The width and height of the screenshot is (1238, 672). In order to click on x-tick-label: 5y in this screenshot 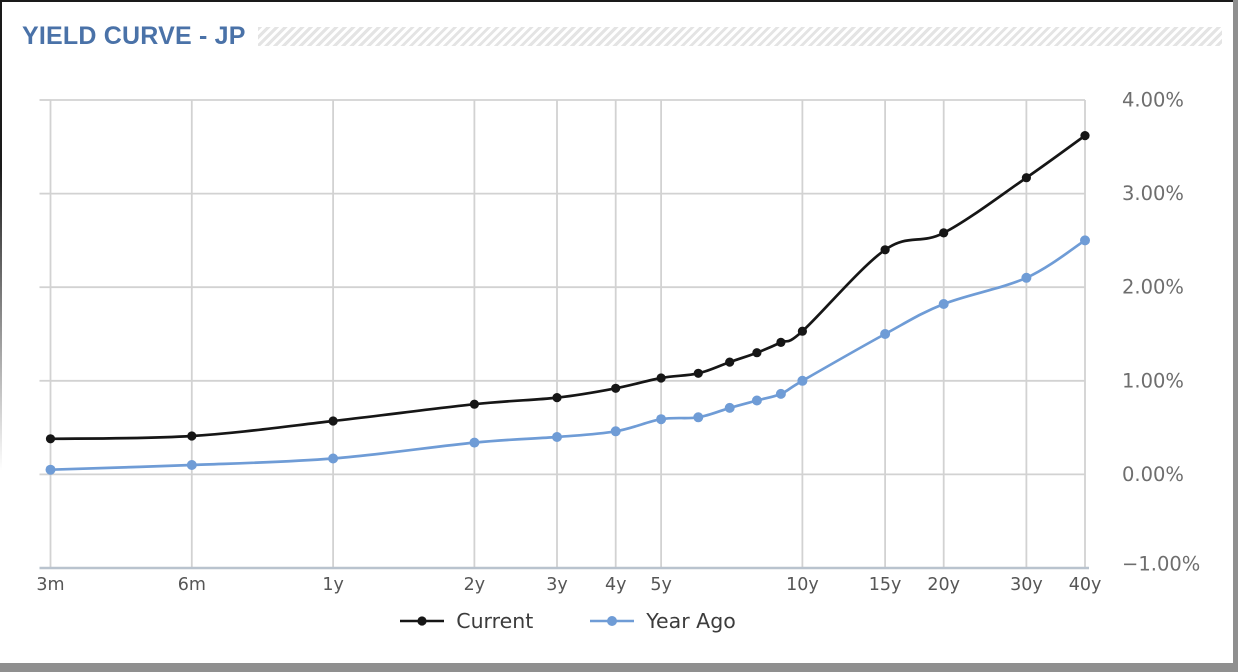, I will do `click(661, 585)`.